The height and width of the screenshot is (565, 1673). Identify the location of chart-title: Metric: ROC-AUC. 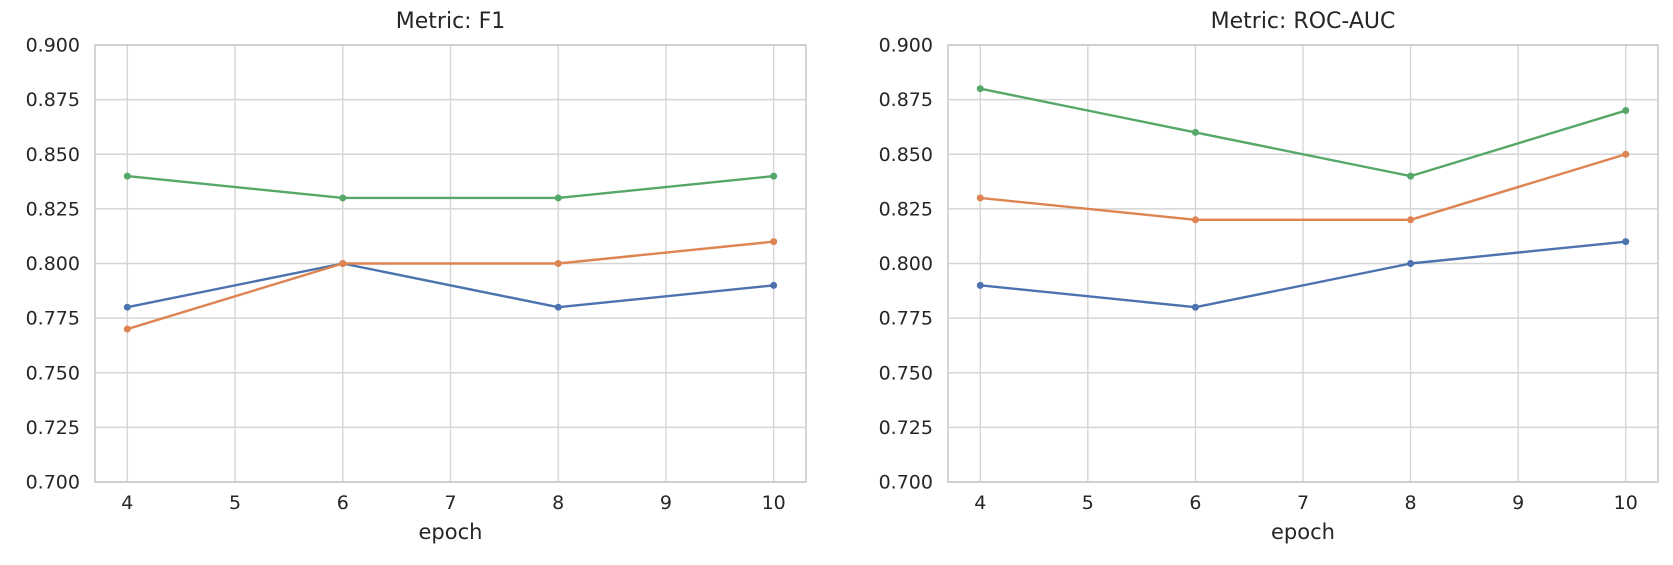
(1303, 21).